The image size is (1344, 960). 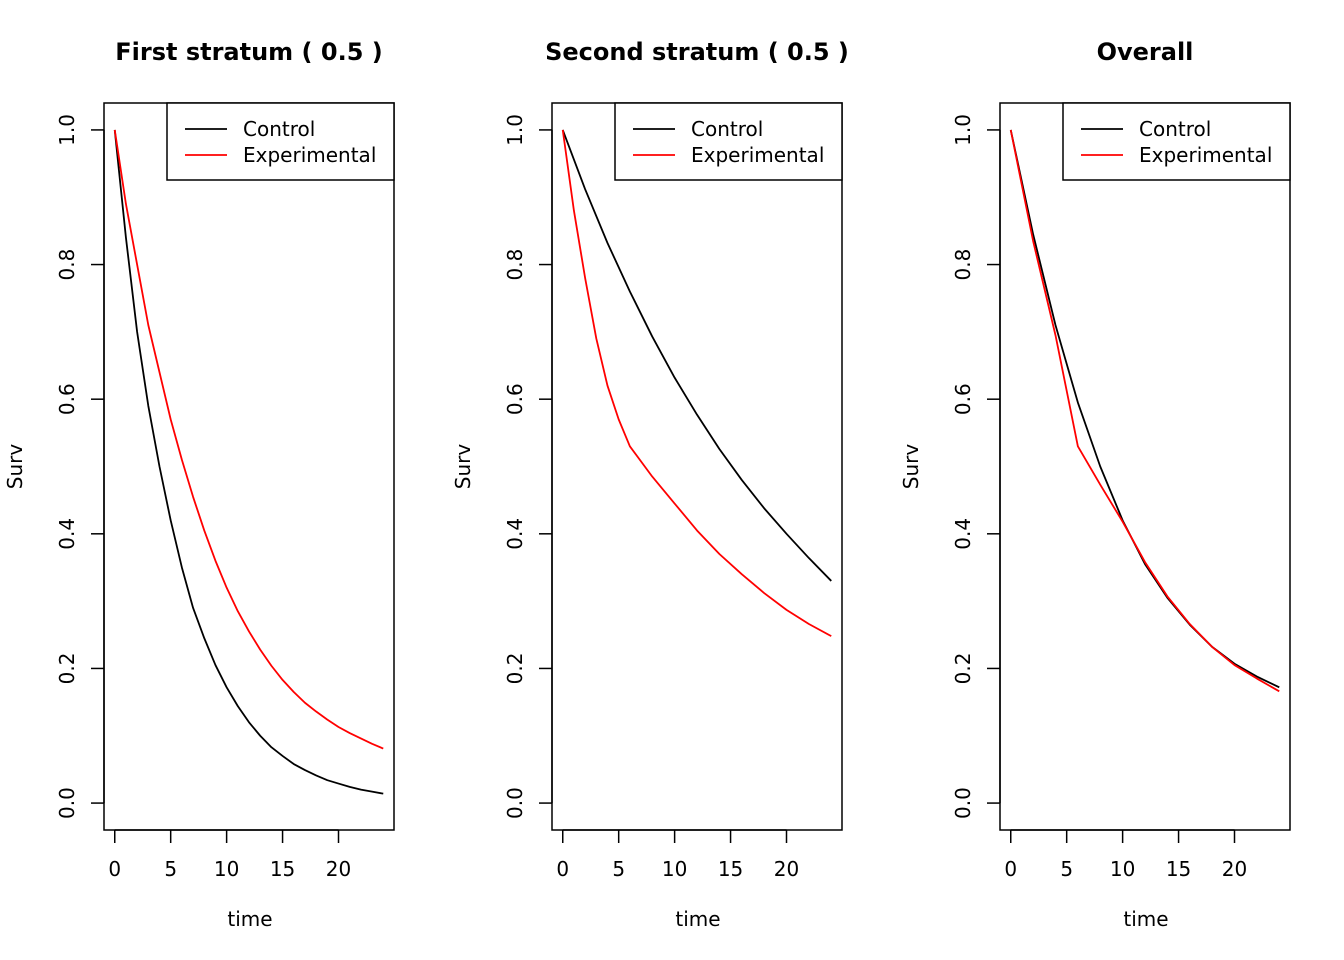 I want to click on panel-title: Second stratum ( 0.5 ), so click(x=697, y=52).